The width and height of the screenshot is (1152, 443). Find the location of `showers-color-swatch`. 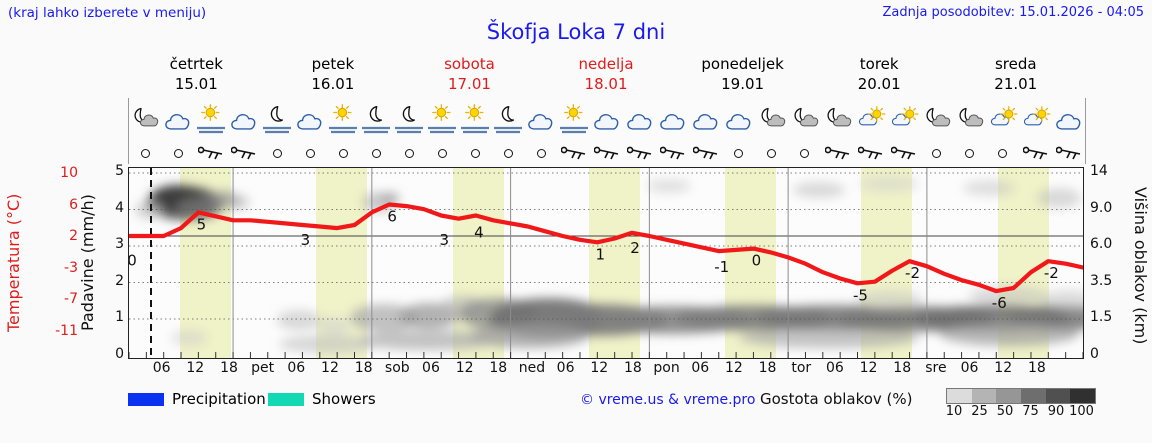

showers-color-swatch is located at coordinates (286, 399).